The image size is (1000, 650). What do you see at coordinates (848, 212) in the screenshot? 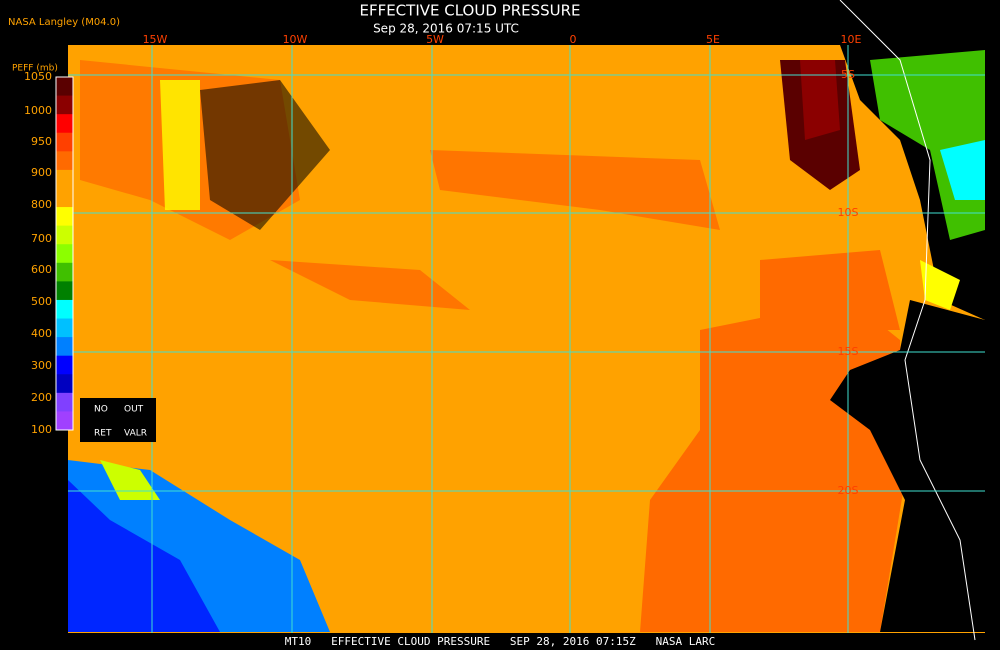
I see `latitude-label: 10S` at bounding box center [848, 212].